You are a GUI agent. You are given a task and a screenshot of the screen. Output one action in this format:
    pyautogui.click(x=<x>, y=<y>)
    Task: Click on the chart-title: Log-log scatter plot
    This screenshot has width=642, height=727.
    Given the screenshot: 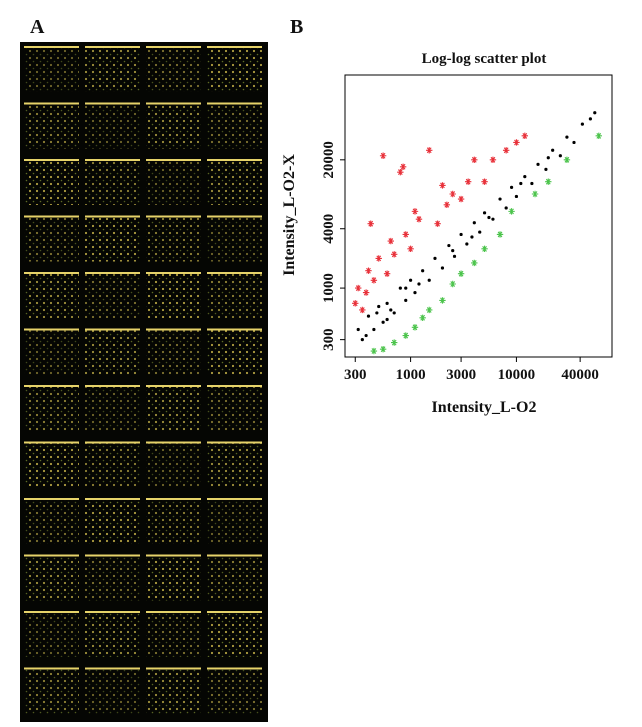 What is the action you would take?
    pyautogui.click(x=484, y=59)
    